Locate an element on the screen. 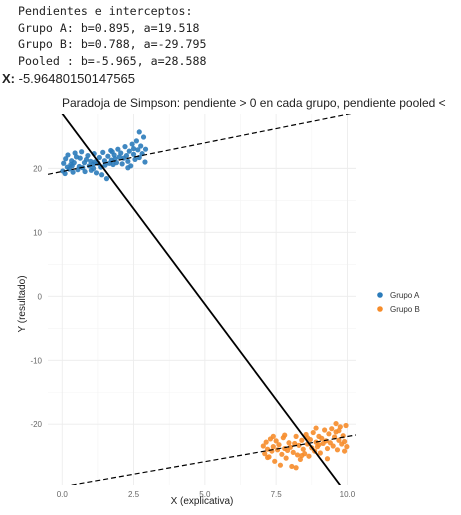 The width and height of the screenshot is (461, 515). y-tick-label: -20 is located at coordinates (36, 424).